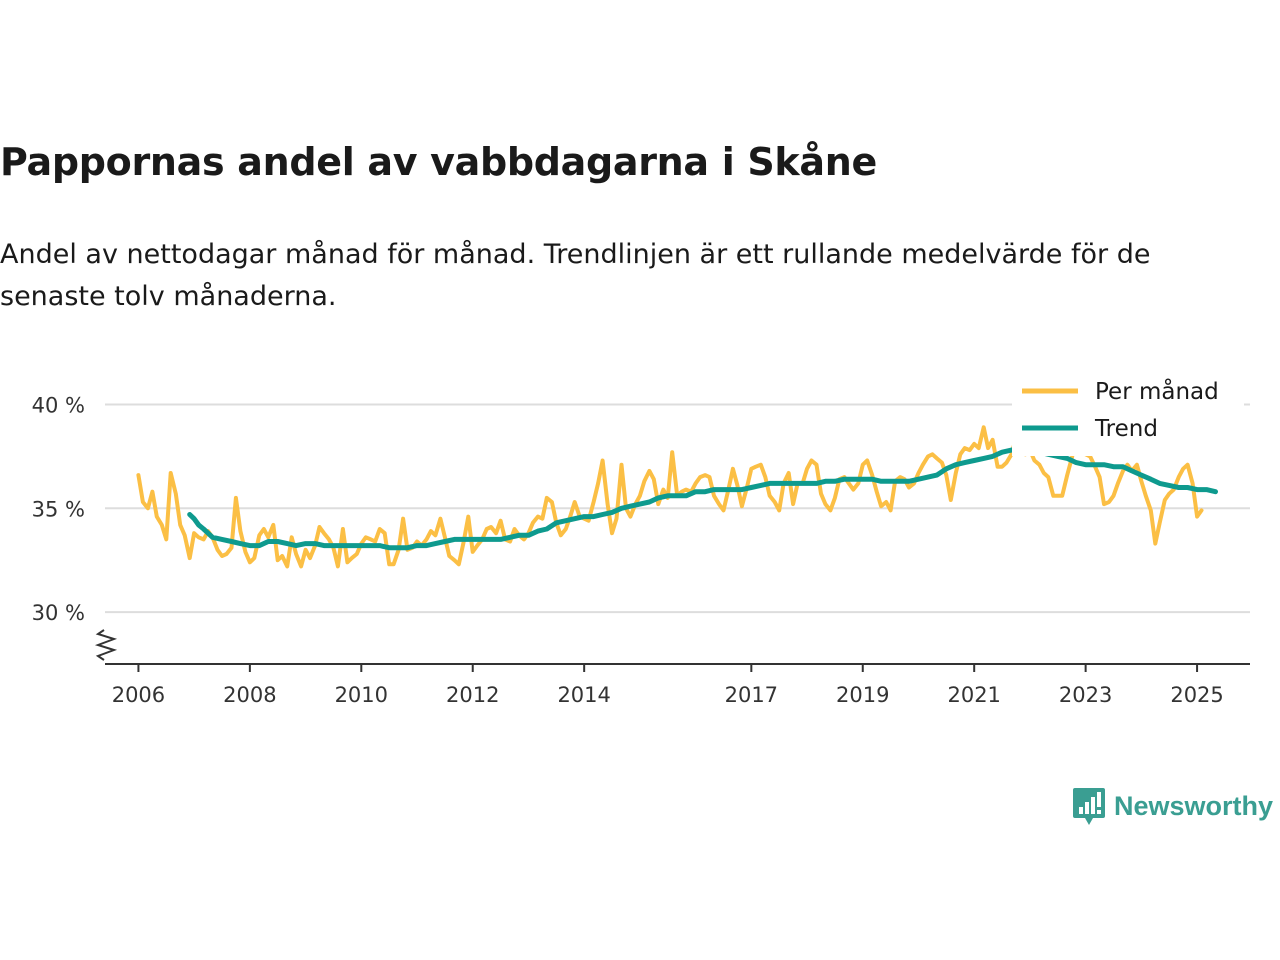  I want to click on legend-label-trend: Trend, so click(1126, 429).